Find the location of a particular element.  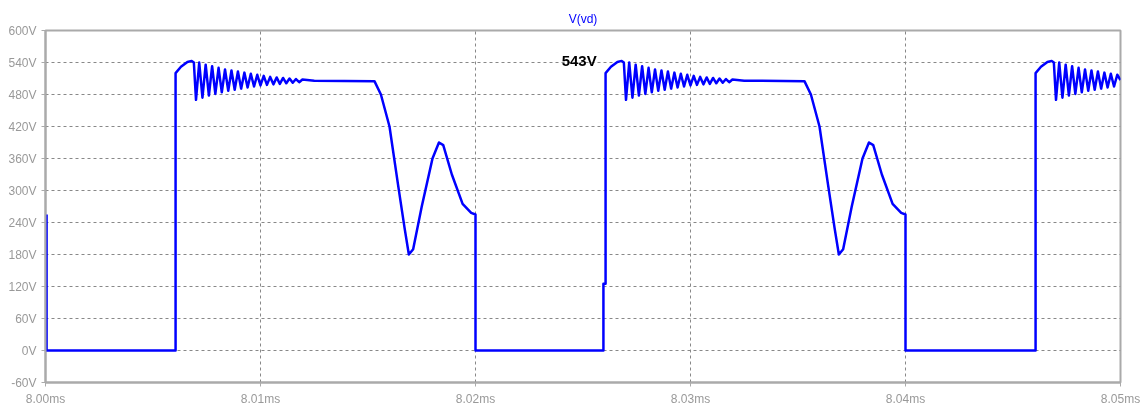

x-tick-label: 8.05ms is located at coordinates (1120, 398).